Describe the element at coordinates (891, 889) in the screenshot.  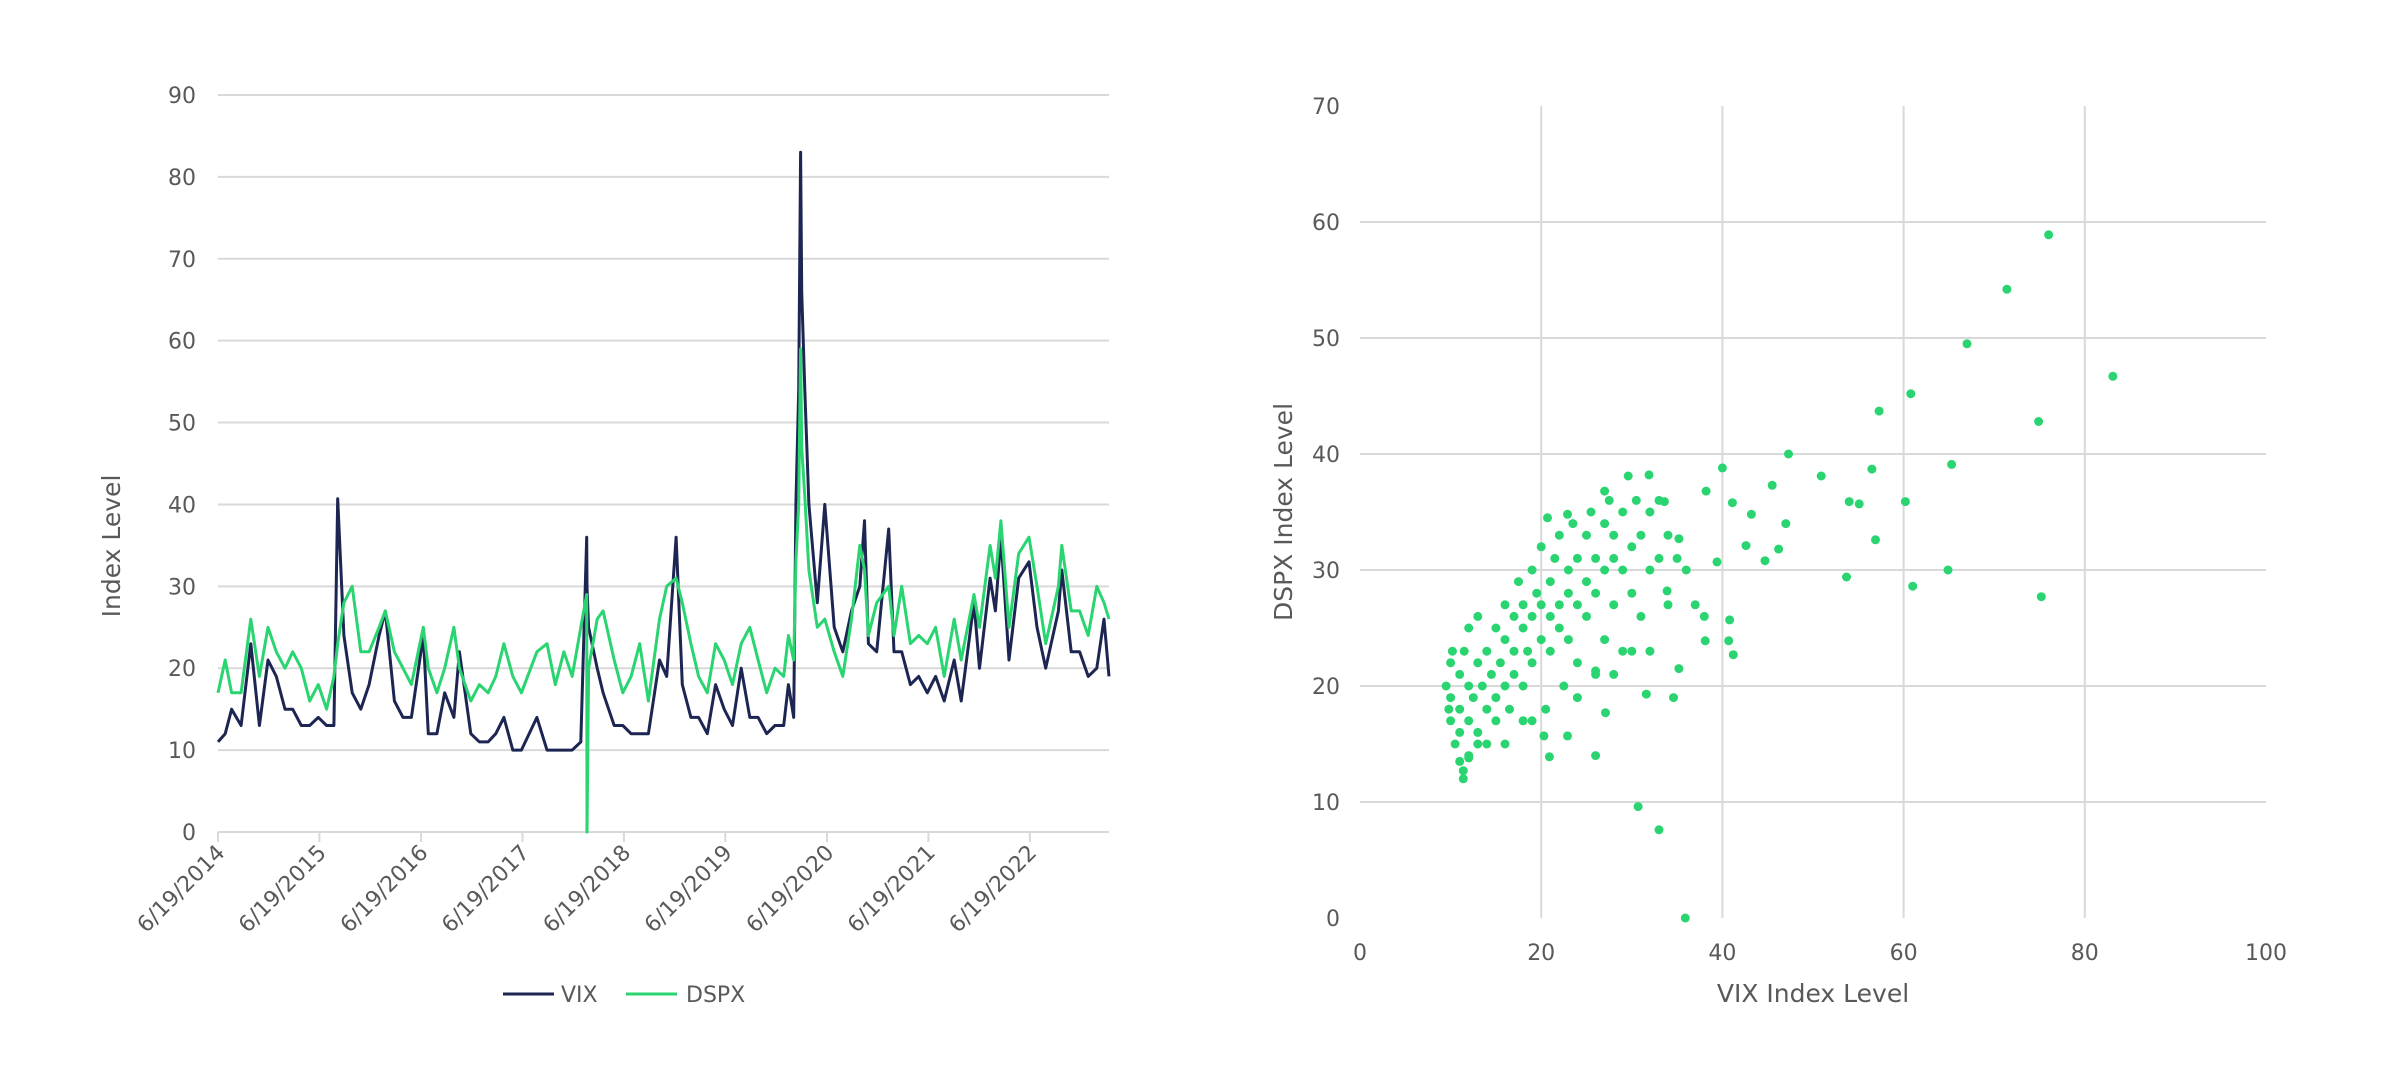
I see `x-tick-label: 6/19/2021` at that location.